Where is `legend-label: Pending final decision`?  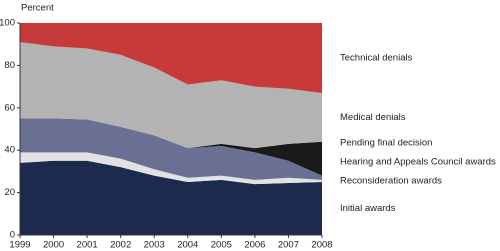
legend-label: Pending final decision is located at coordinates (386, 142).